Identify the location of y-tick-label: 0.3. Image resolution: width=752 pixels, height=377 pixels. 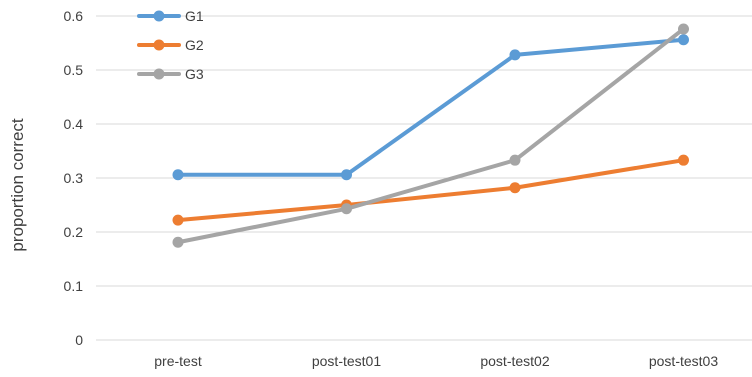
(74, 178).